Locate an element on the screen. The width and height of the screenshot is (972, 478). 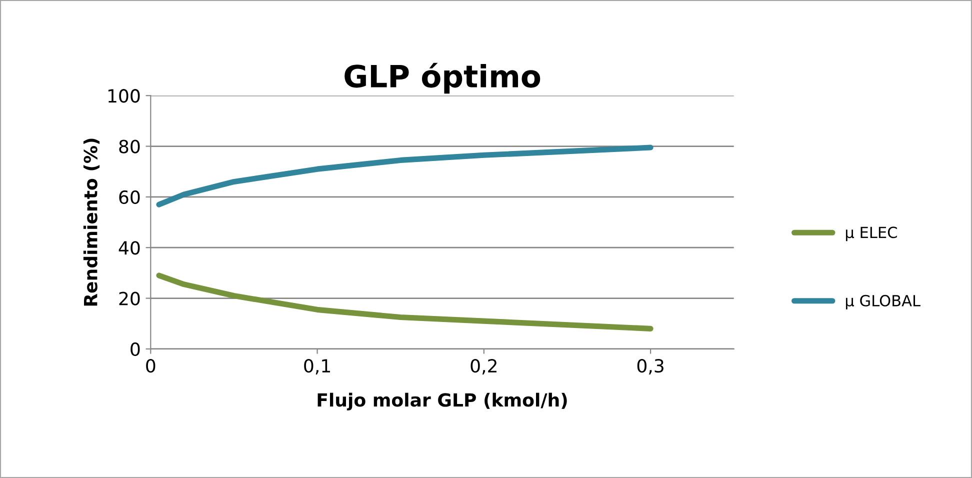
x-axis-title: Flujo molar GLP (kmol/h) is located at coordinates (442, 401).